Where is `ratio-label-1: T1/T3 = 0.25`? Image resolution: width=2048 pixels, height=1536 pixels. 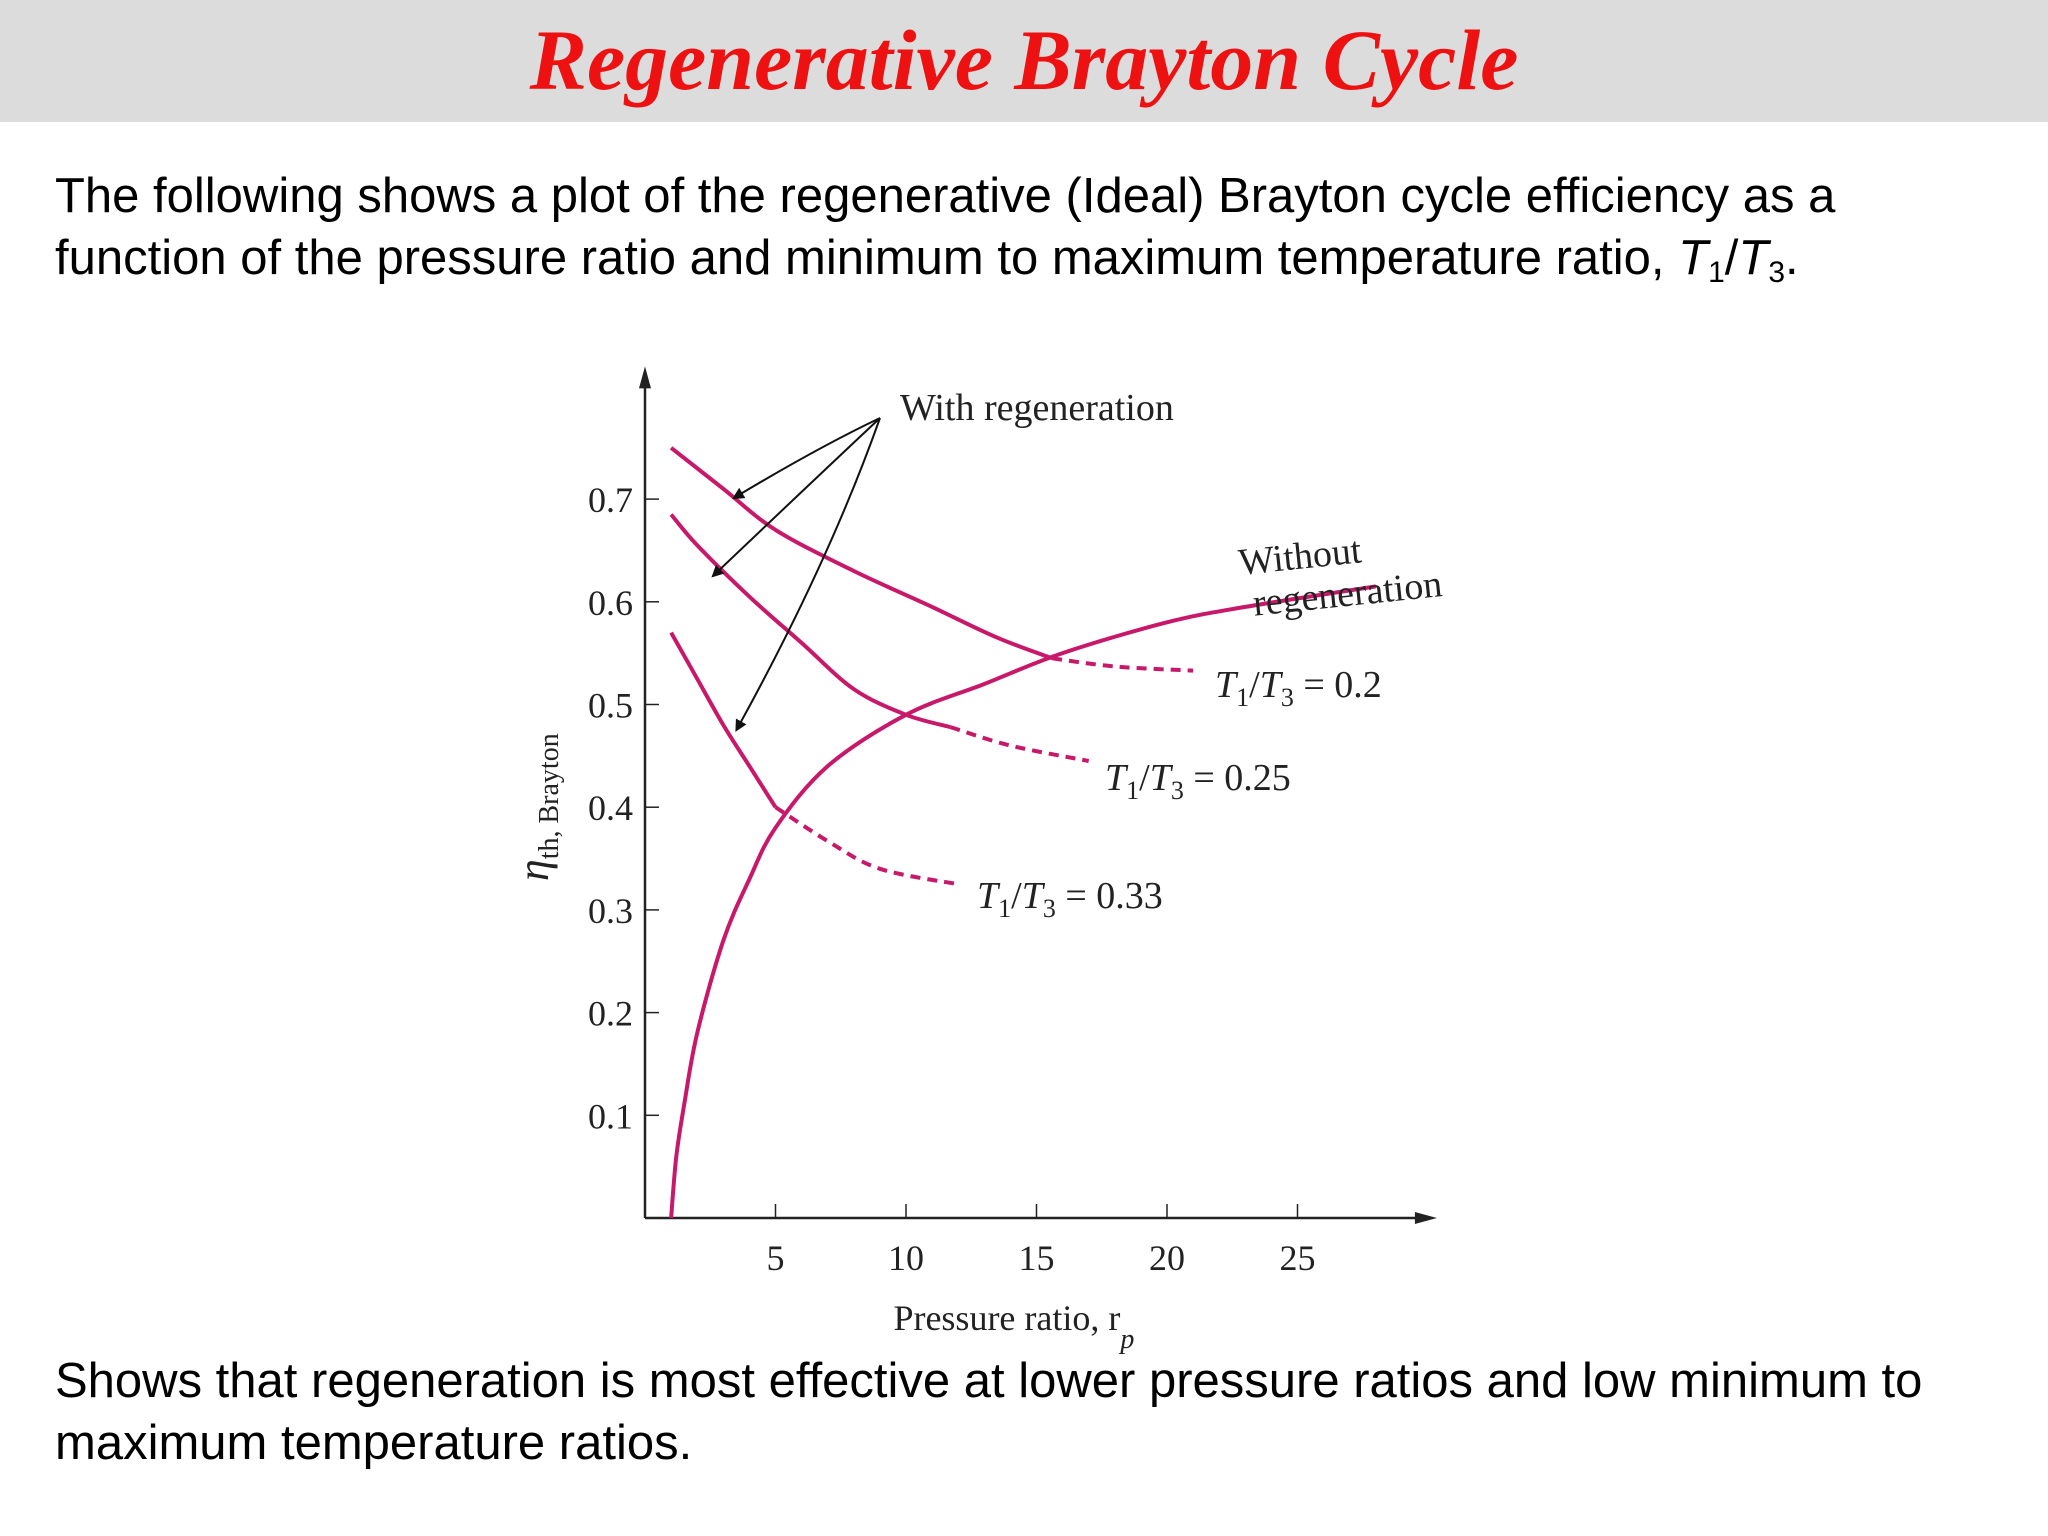 ratio-label-1: T1/T3 = 0.25 is located at coordinates (1198, 781).